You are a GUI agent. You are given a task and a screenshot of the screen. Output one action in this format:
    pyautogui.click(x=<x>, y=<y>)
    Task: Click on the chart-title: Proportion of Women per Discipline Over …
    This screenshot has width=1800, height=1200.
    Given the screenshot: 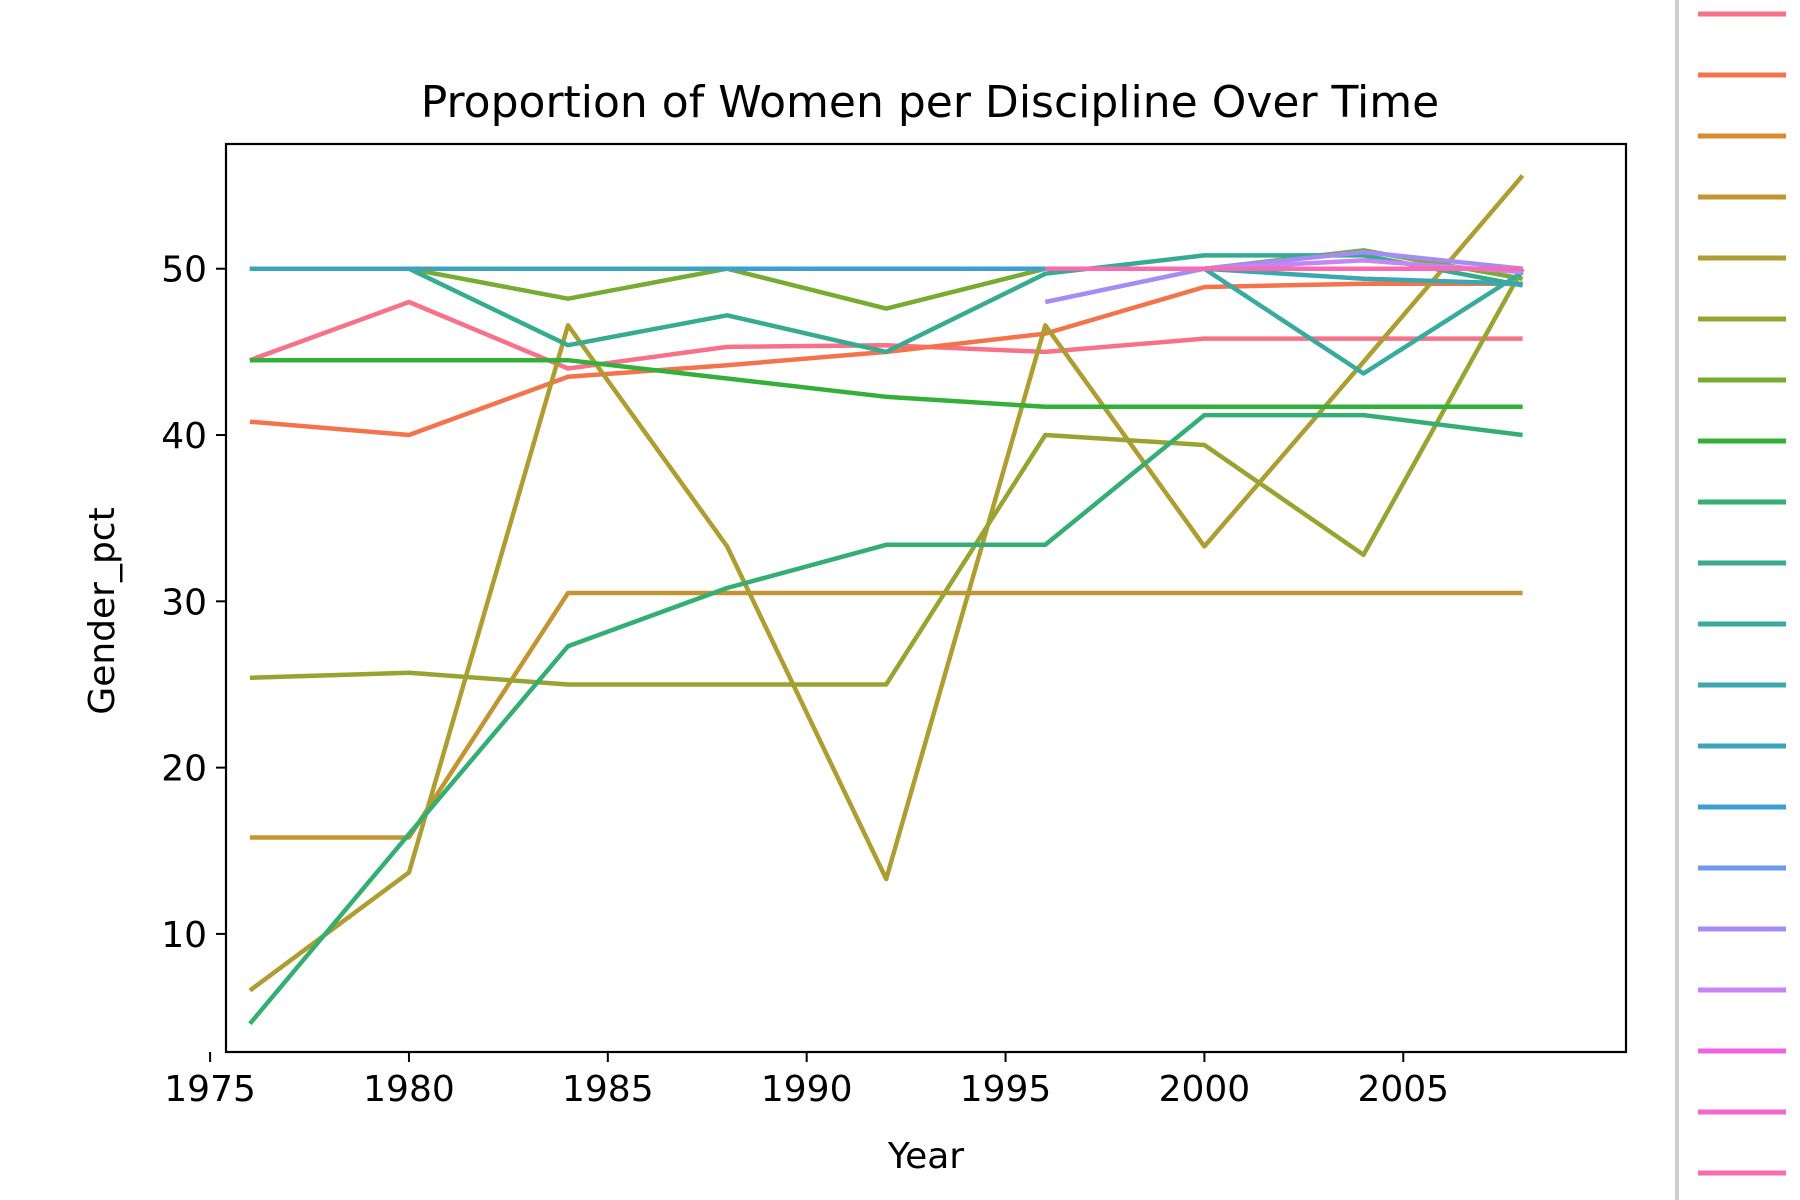 What is the action you would take?
    pyautogui.click(x=930, y=102)
    